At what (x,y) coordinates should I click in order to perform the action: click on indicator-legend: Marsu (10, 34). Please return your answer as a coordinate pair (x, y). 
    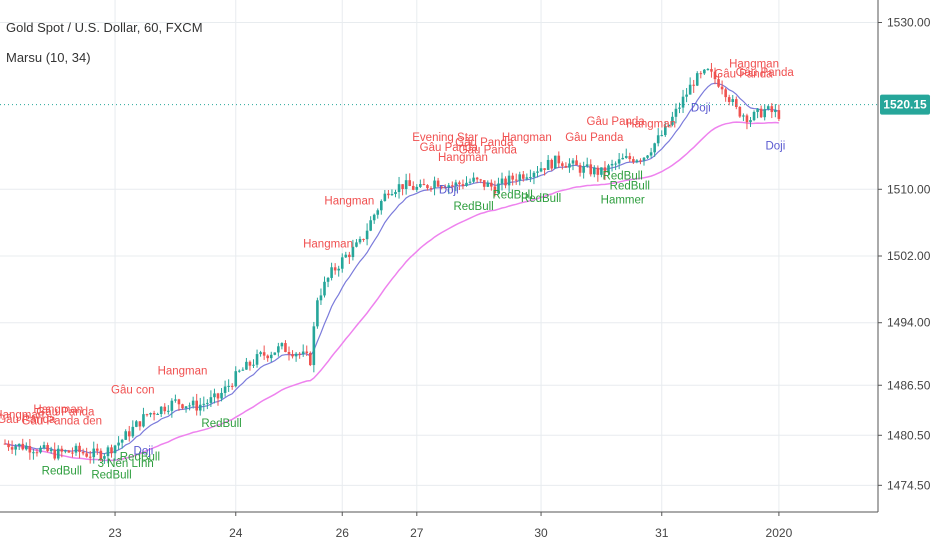
    Looking at the image, I should click on (48, 57).